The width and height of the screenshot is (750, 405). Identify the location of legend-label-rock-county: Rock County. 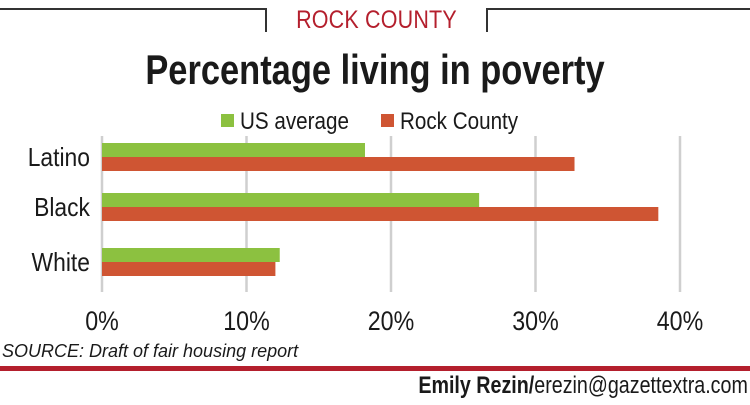
(459, 121).